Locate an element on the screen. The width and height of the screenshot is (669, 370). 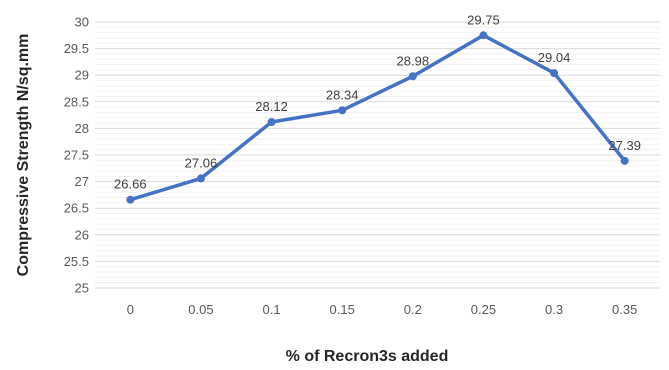
data-label: 29.75 is located at coordinates (483, 19).